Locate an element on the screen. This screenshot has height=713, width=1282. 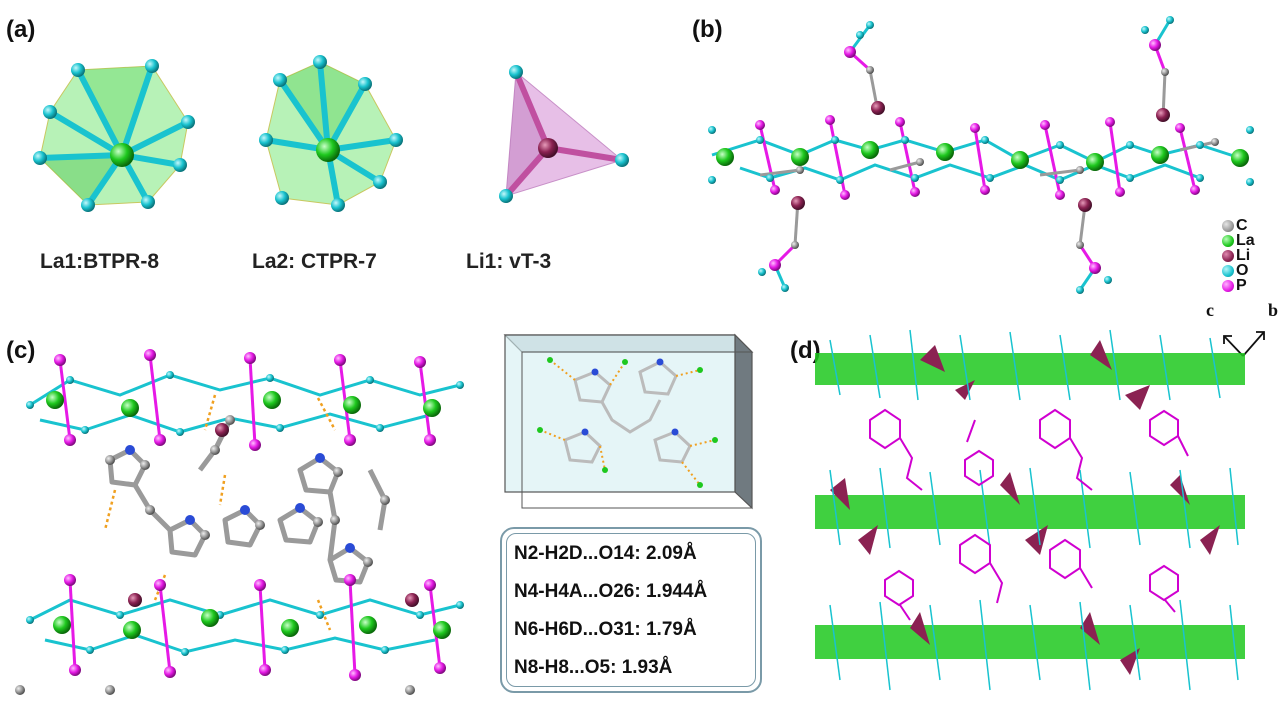
hbond-line-3: N6-H6D...O31: 1.79Å is located at coordinates (605, 629).